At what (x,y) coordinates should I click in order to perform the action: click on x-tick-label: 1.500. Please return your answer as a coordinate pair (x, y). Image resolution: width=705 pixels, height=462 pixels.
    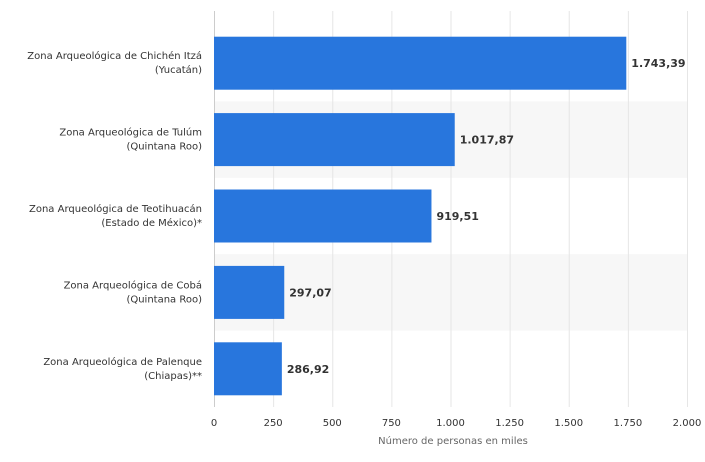
    Looking at the image, I should click on (568, 423).